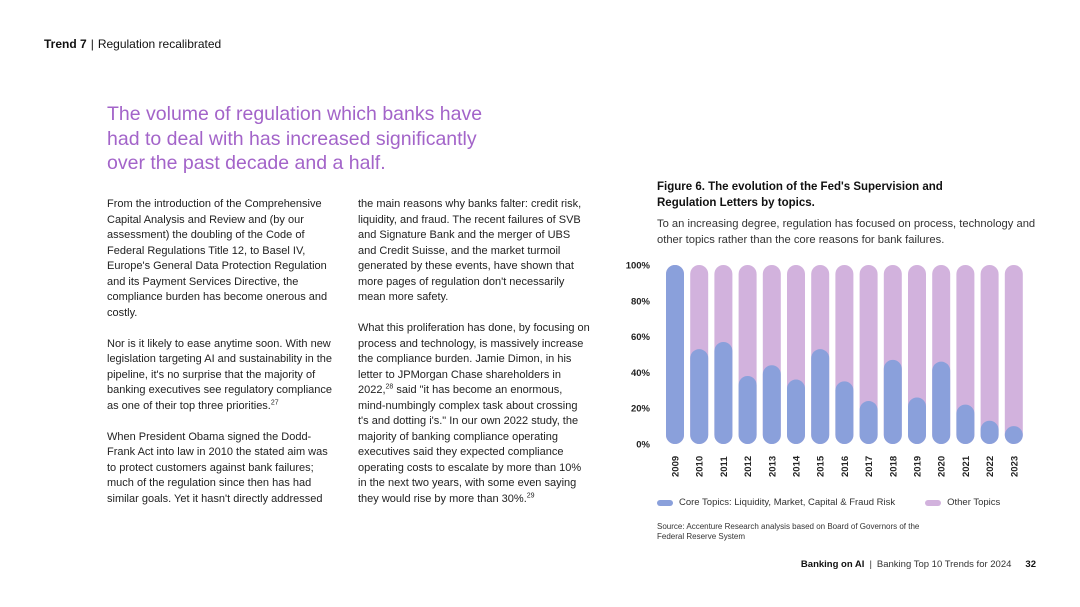 Image resolution: width=1080 pixels, height=607 pixels. Describe the element at coordinates (159, 44) in the screenshot. I see `section-title: Regulation recalibrated` at that location.